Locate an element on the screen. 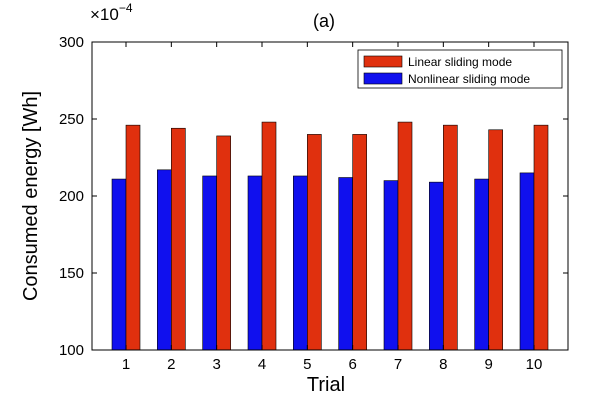 Image resolution: width=600 pixels, height=400 pixels. legend-swatch-linear is located at coordinates (383, 61).